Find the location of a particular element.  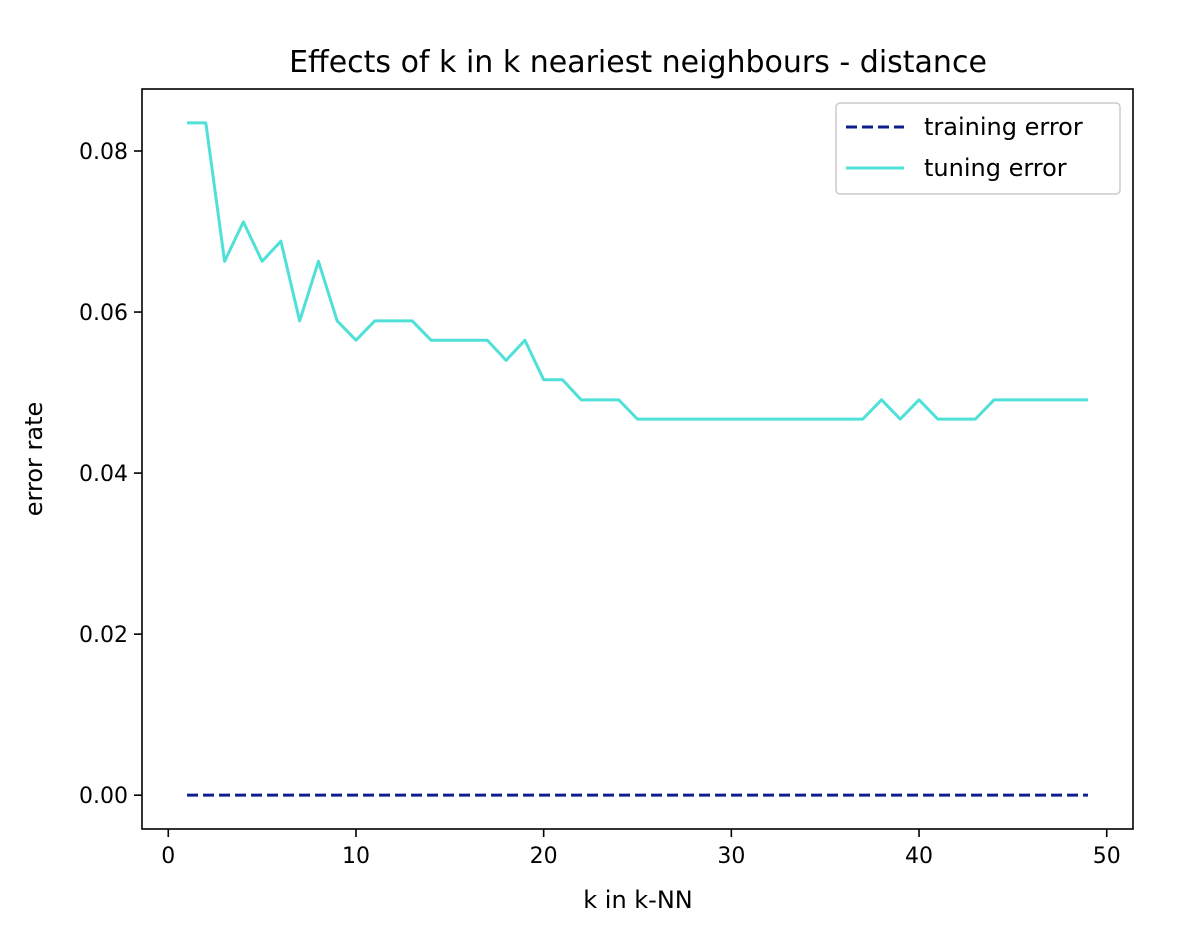

legend-label-training-error: training error is located at coordinates (1003, 127).